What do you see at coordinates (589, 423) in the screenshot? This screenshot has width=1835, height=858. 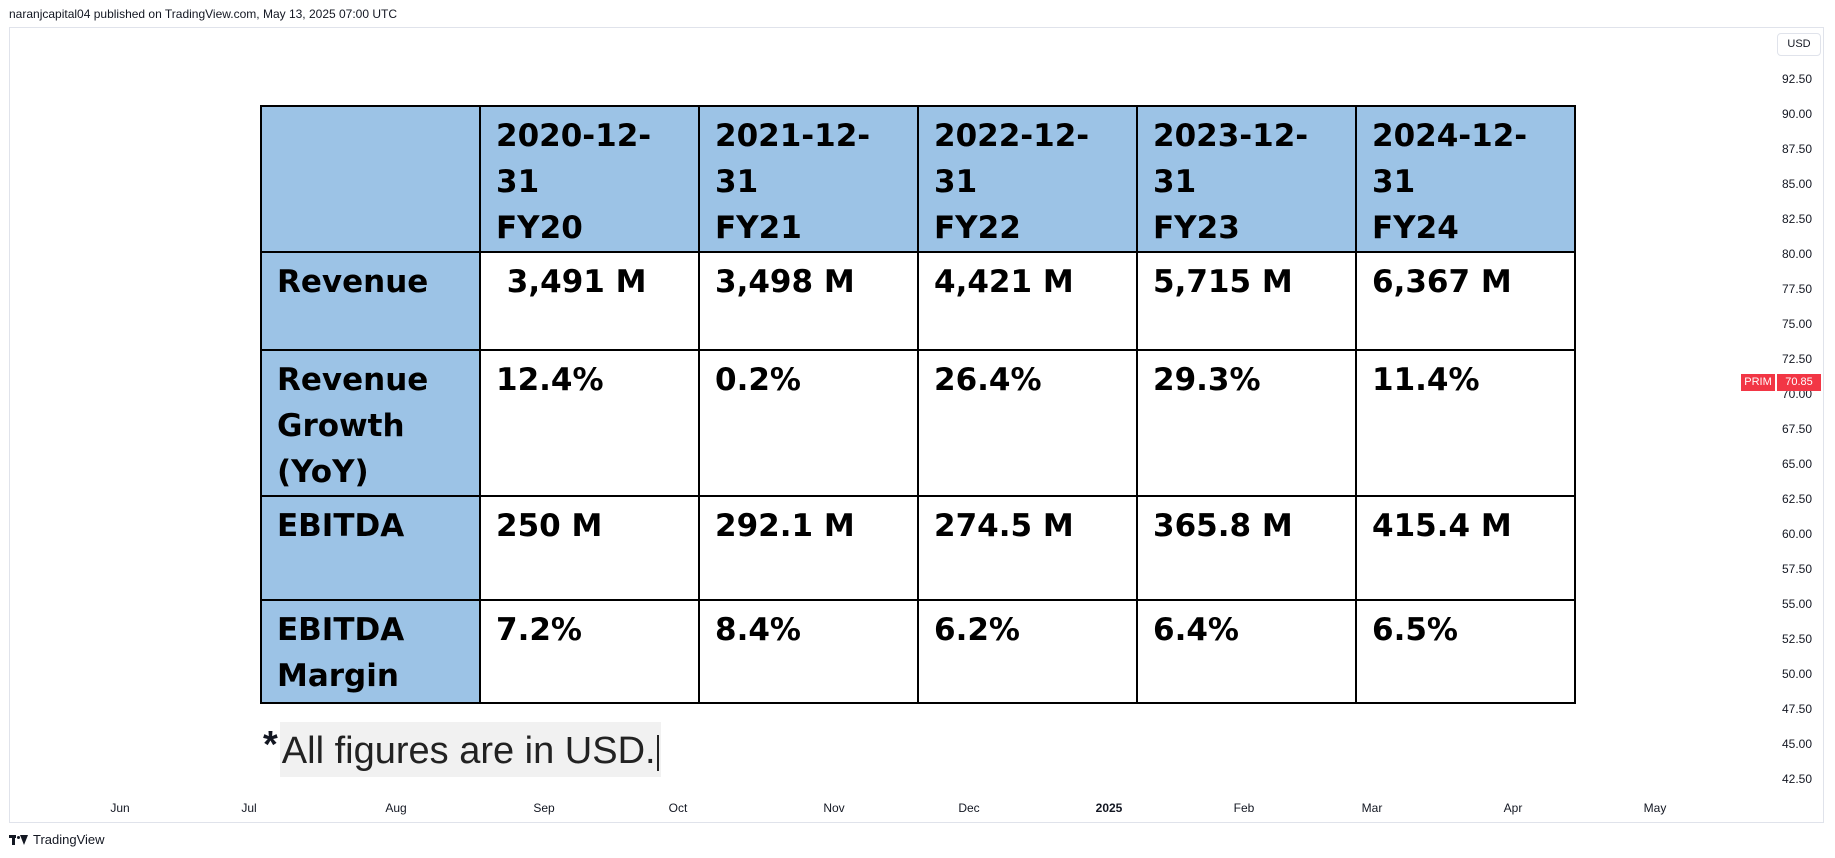 I see `value-cell: 12.4%` at bounding box center [589, 423].